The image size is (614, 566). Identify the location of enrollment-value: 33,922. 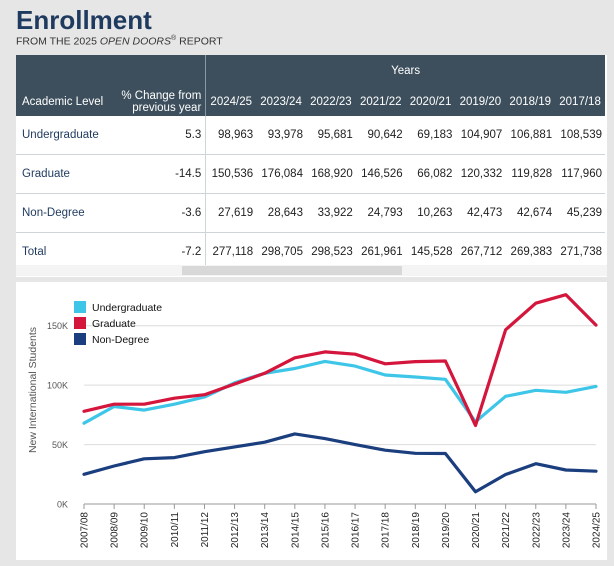
(330, 213).